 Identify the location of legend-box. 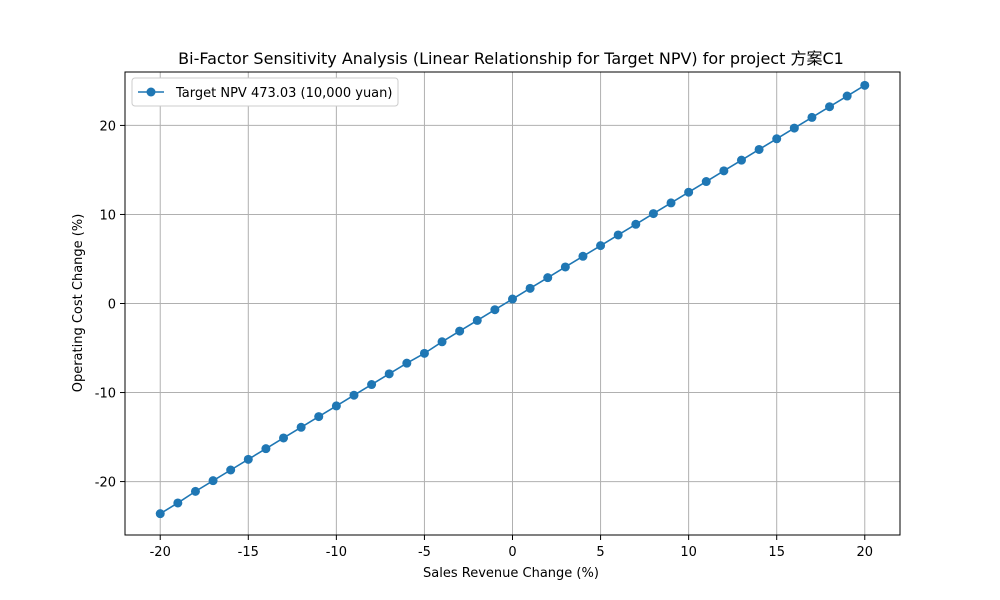
(265, 92).